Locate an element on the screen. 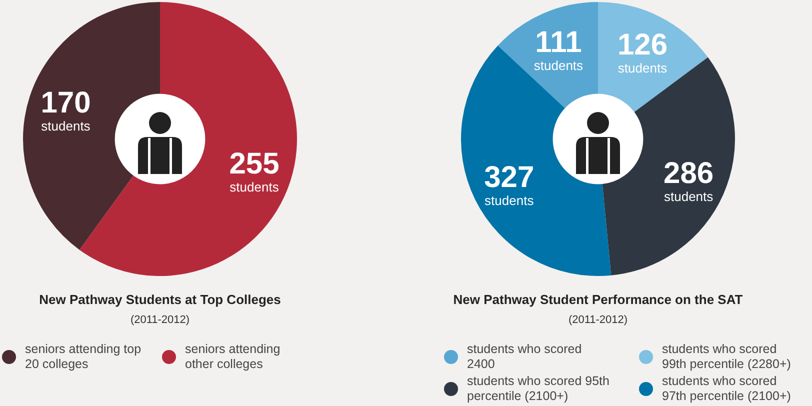 This screenshot has width=812, height=406. text: New Pathway Students at Top Colleges is located at coordinates (160, 299).